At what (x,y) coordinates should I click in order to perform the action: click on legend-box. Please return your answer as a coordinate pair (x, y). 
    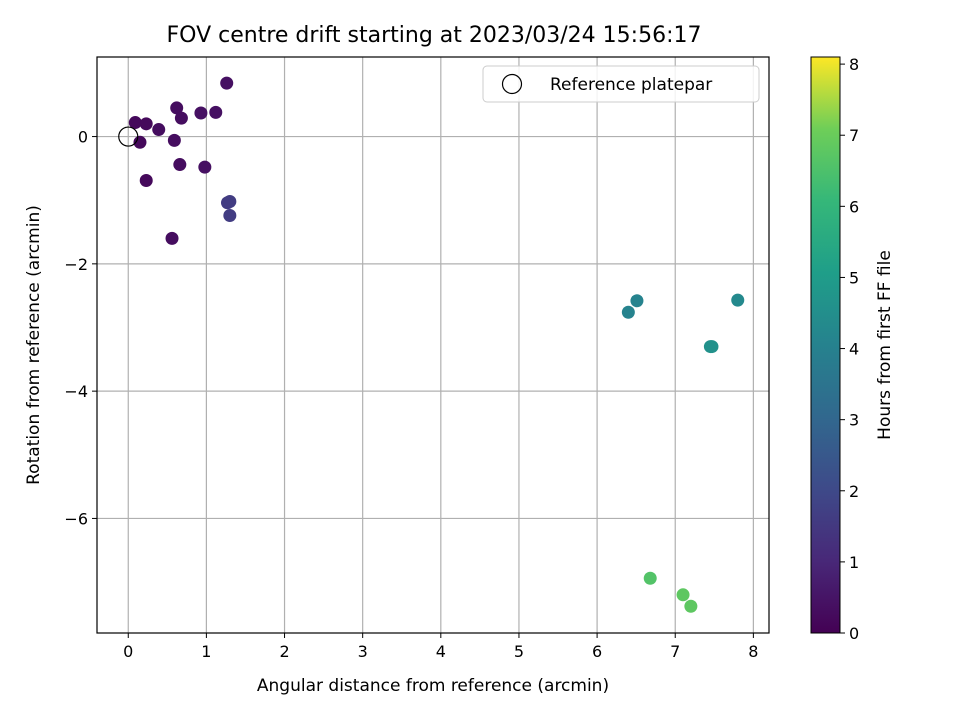
    Looking at the image, I should click on (621, 84).